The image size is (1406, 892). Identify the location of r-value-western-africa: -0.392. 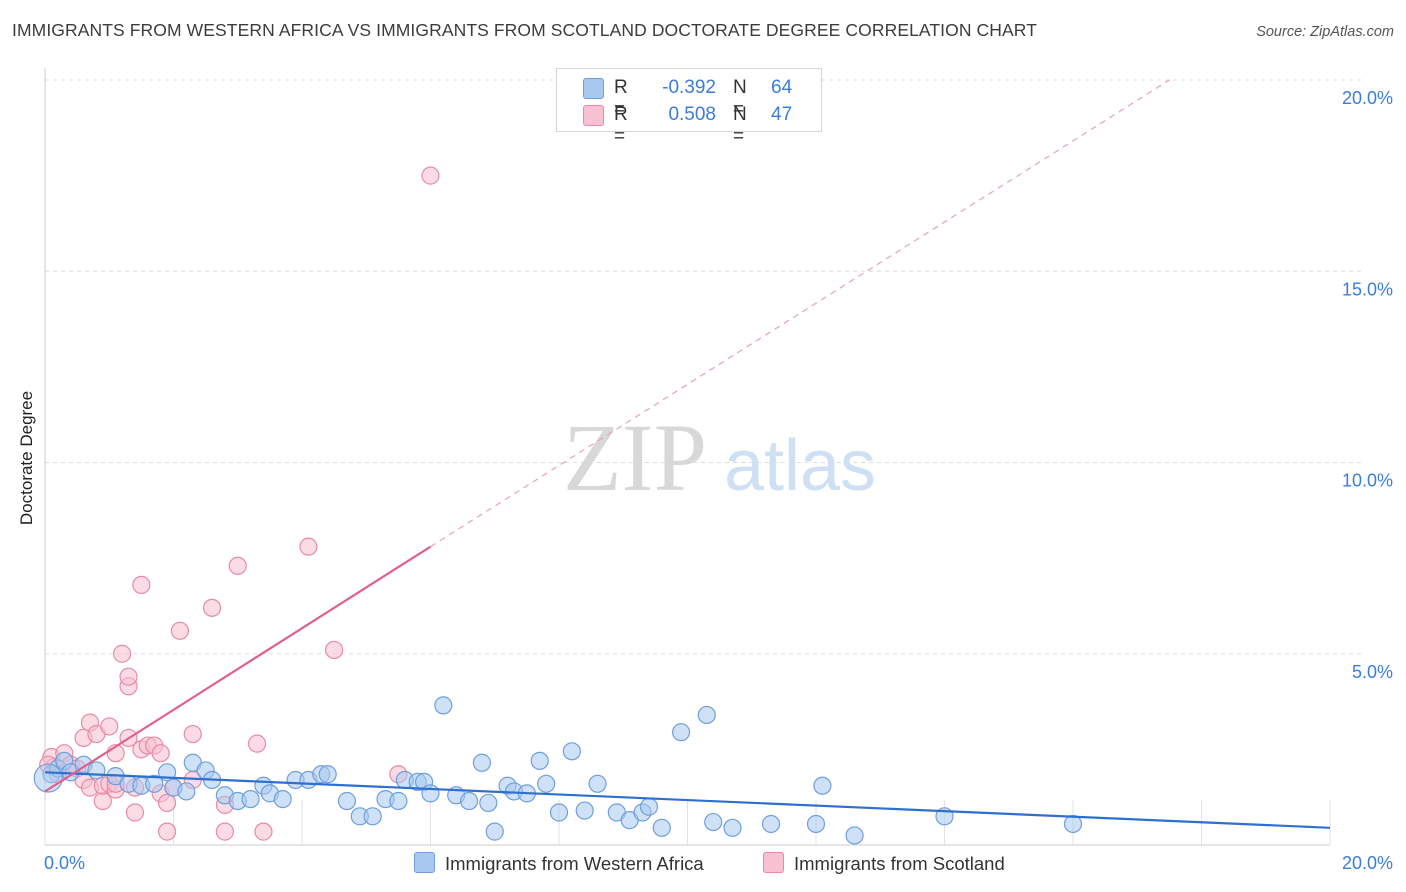
(689, 87).